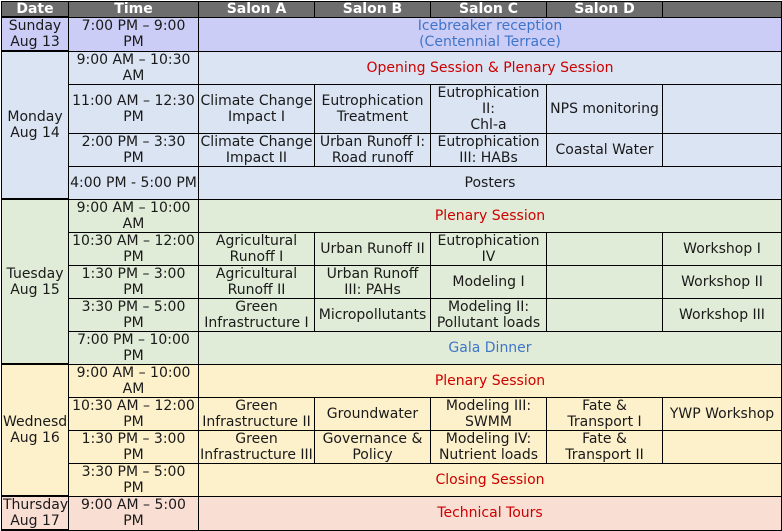 This screenshot has width=782, height=531. What do you see at coordinates (722, 248) in the screenshot?
I see `session-cell: Workshop I` at bounding box center [722, 248].